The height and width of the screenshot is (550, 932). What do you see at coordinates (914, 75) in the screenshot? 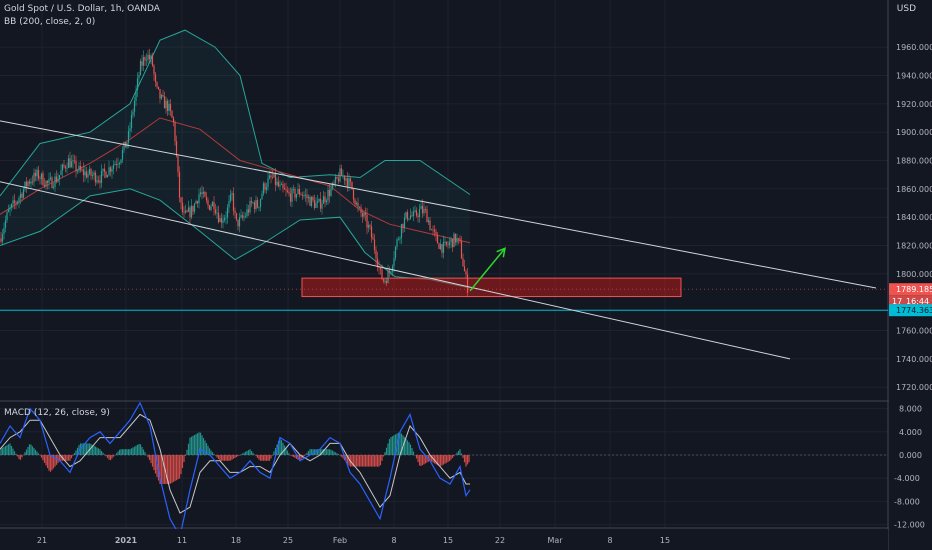
I see `price-tick-label: 1940.000` at bounding box center [914, 75].